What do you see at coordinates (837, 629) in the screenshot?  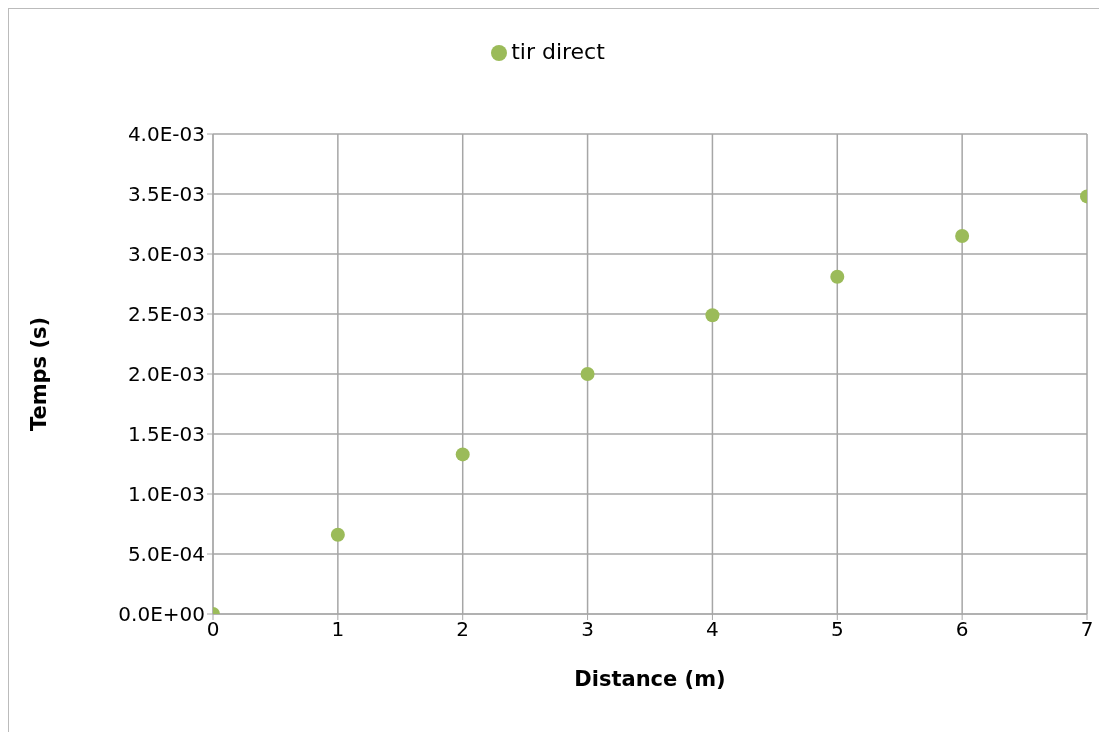 I see `x-tick-label: 5` at bounding box center [837, 629].